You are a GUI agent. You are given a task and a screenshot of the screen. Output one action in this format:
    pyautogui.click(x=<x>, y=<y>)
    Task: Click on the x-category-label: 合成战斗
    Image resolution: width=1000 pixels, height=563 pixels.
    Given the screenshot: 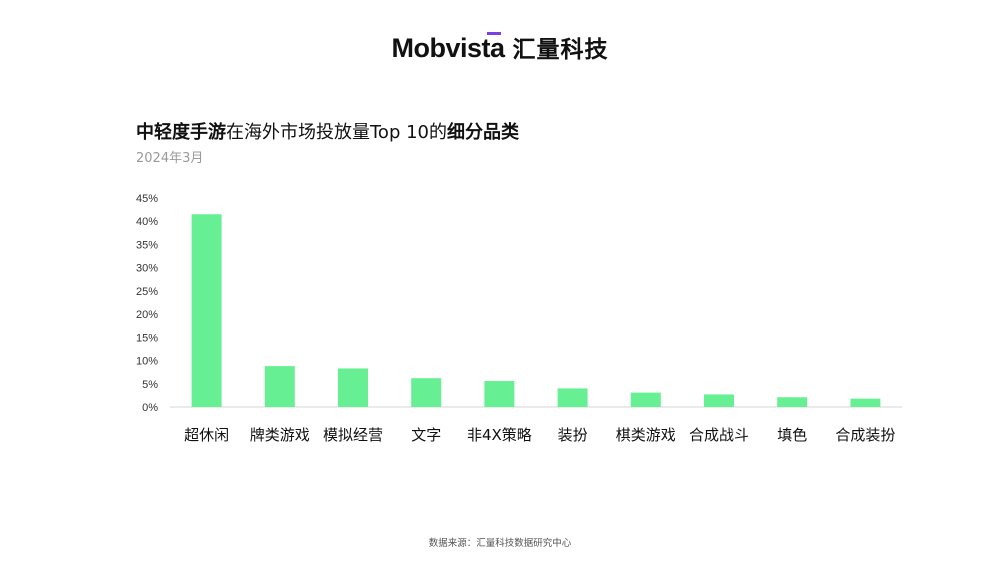 What is the action you would take?
    pyautogui.click(x=719, y=435)
    